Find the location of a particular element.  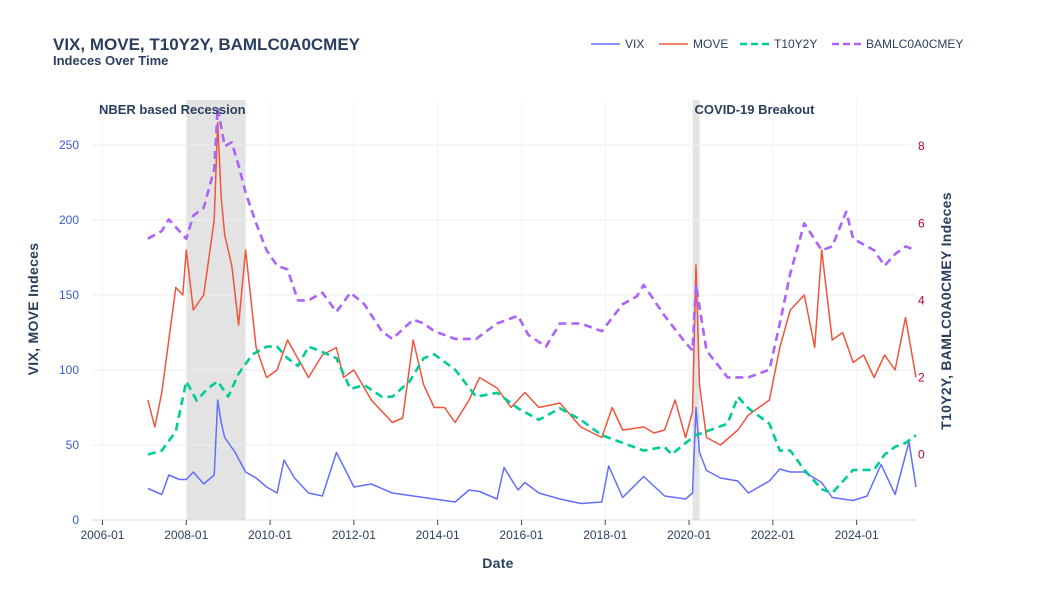

x-axis-title: Date is located at coordinates (498, 563).